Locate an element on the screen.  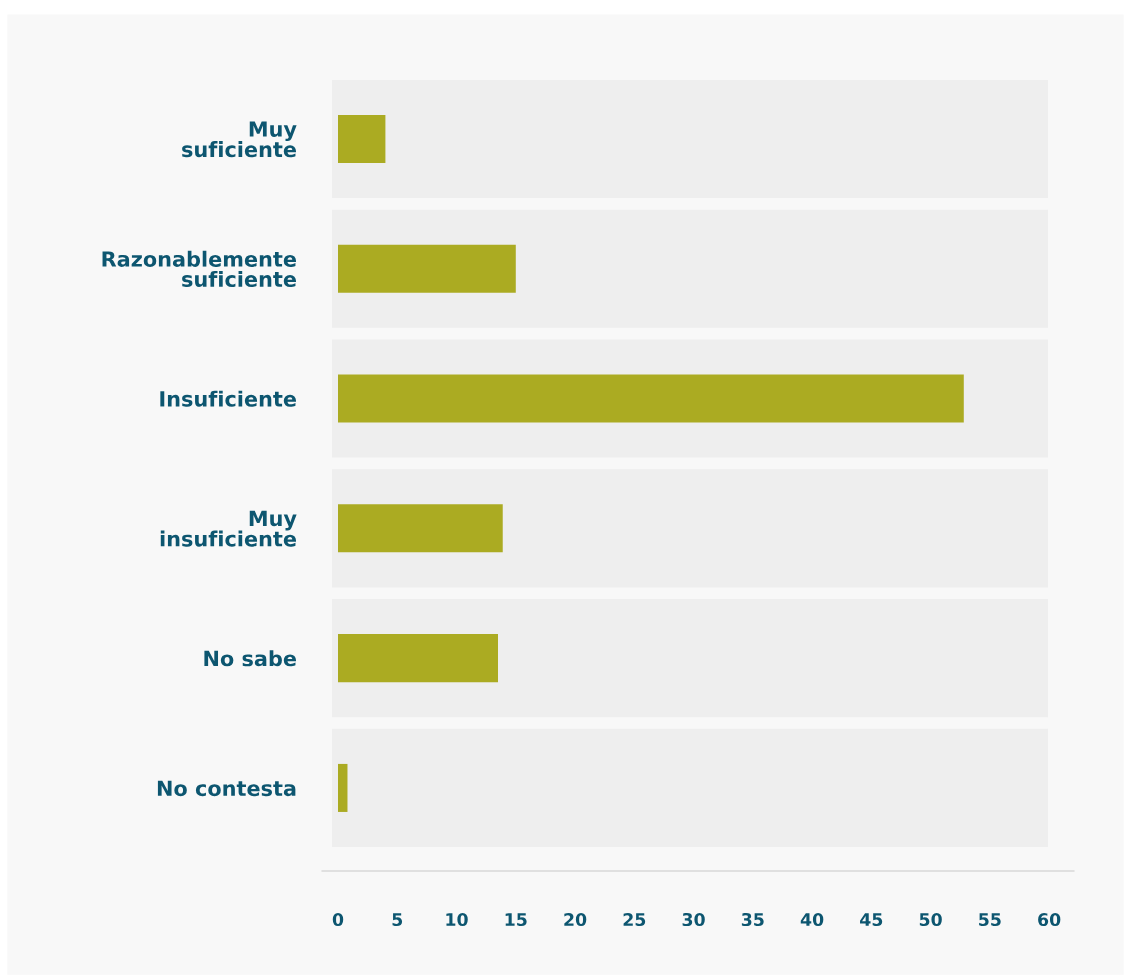
x-tick-label: 35 is located at coordinates (752, 919).